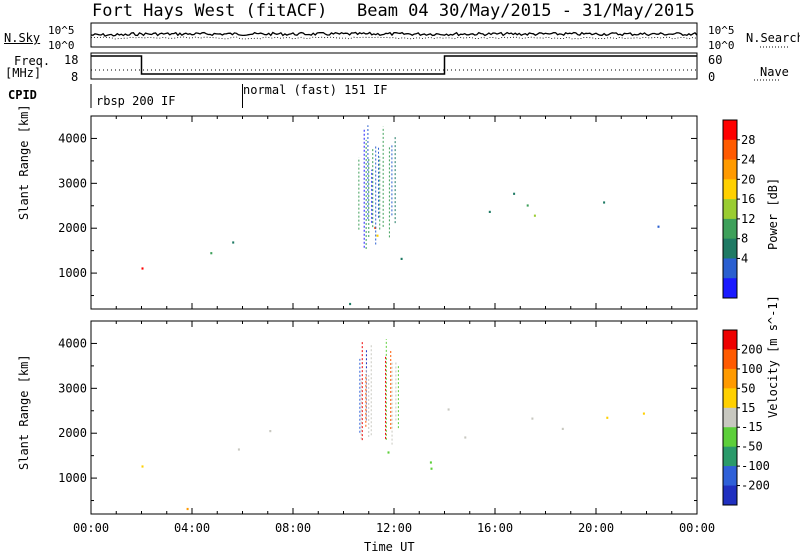 This screenshot has height=554, width=800. Describe the element at coordinates (22, 38) in the screenshot. I see `nsky-label: N.Sky` at that location.